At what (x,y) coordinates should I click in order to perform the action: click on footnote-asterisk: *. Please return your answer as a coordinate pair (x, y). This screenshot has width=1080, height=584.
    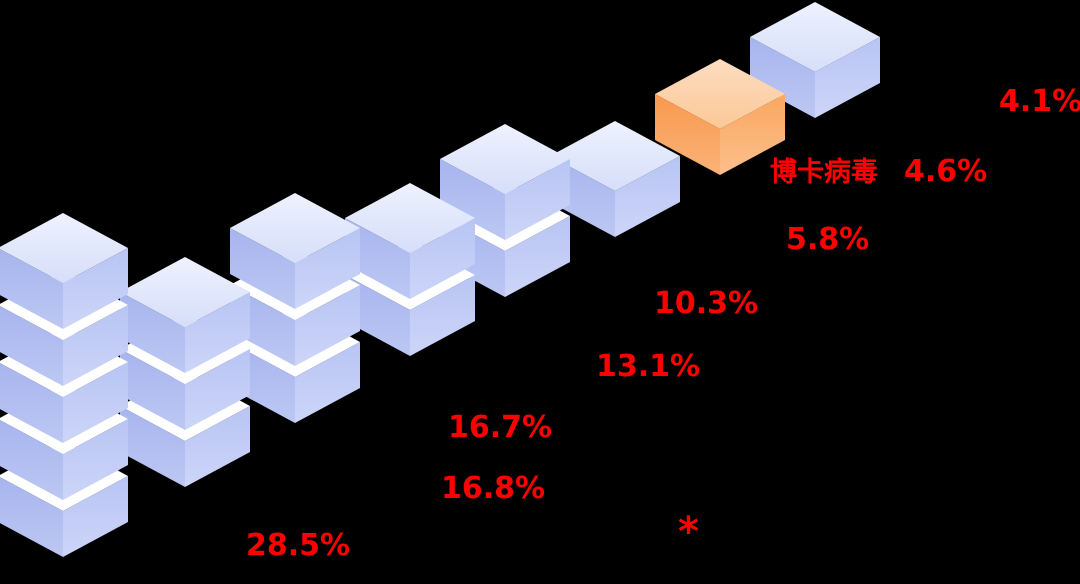
    Looking at the image, I should click on (688, 532).